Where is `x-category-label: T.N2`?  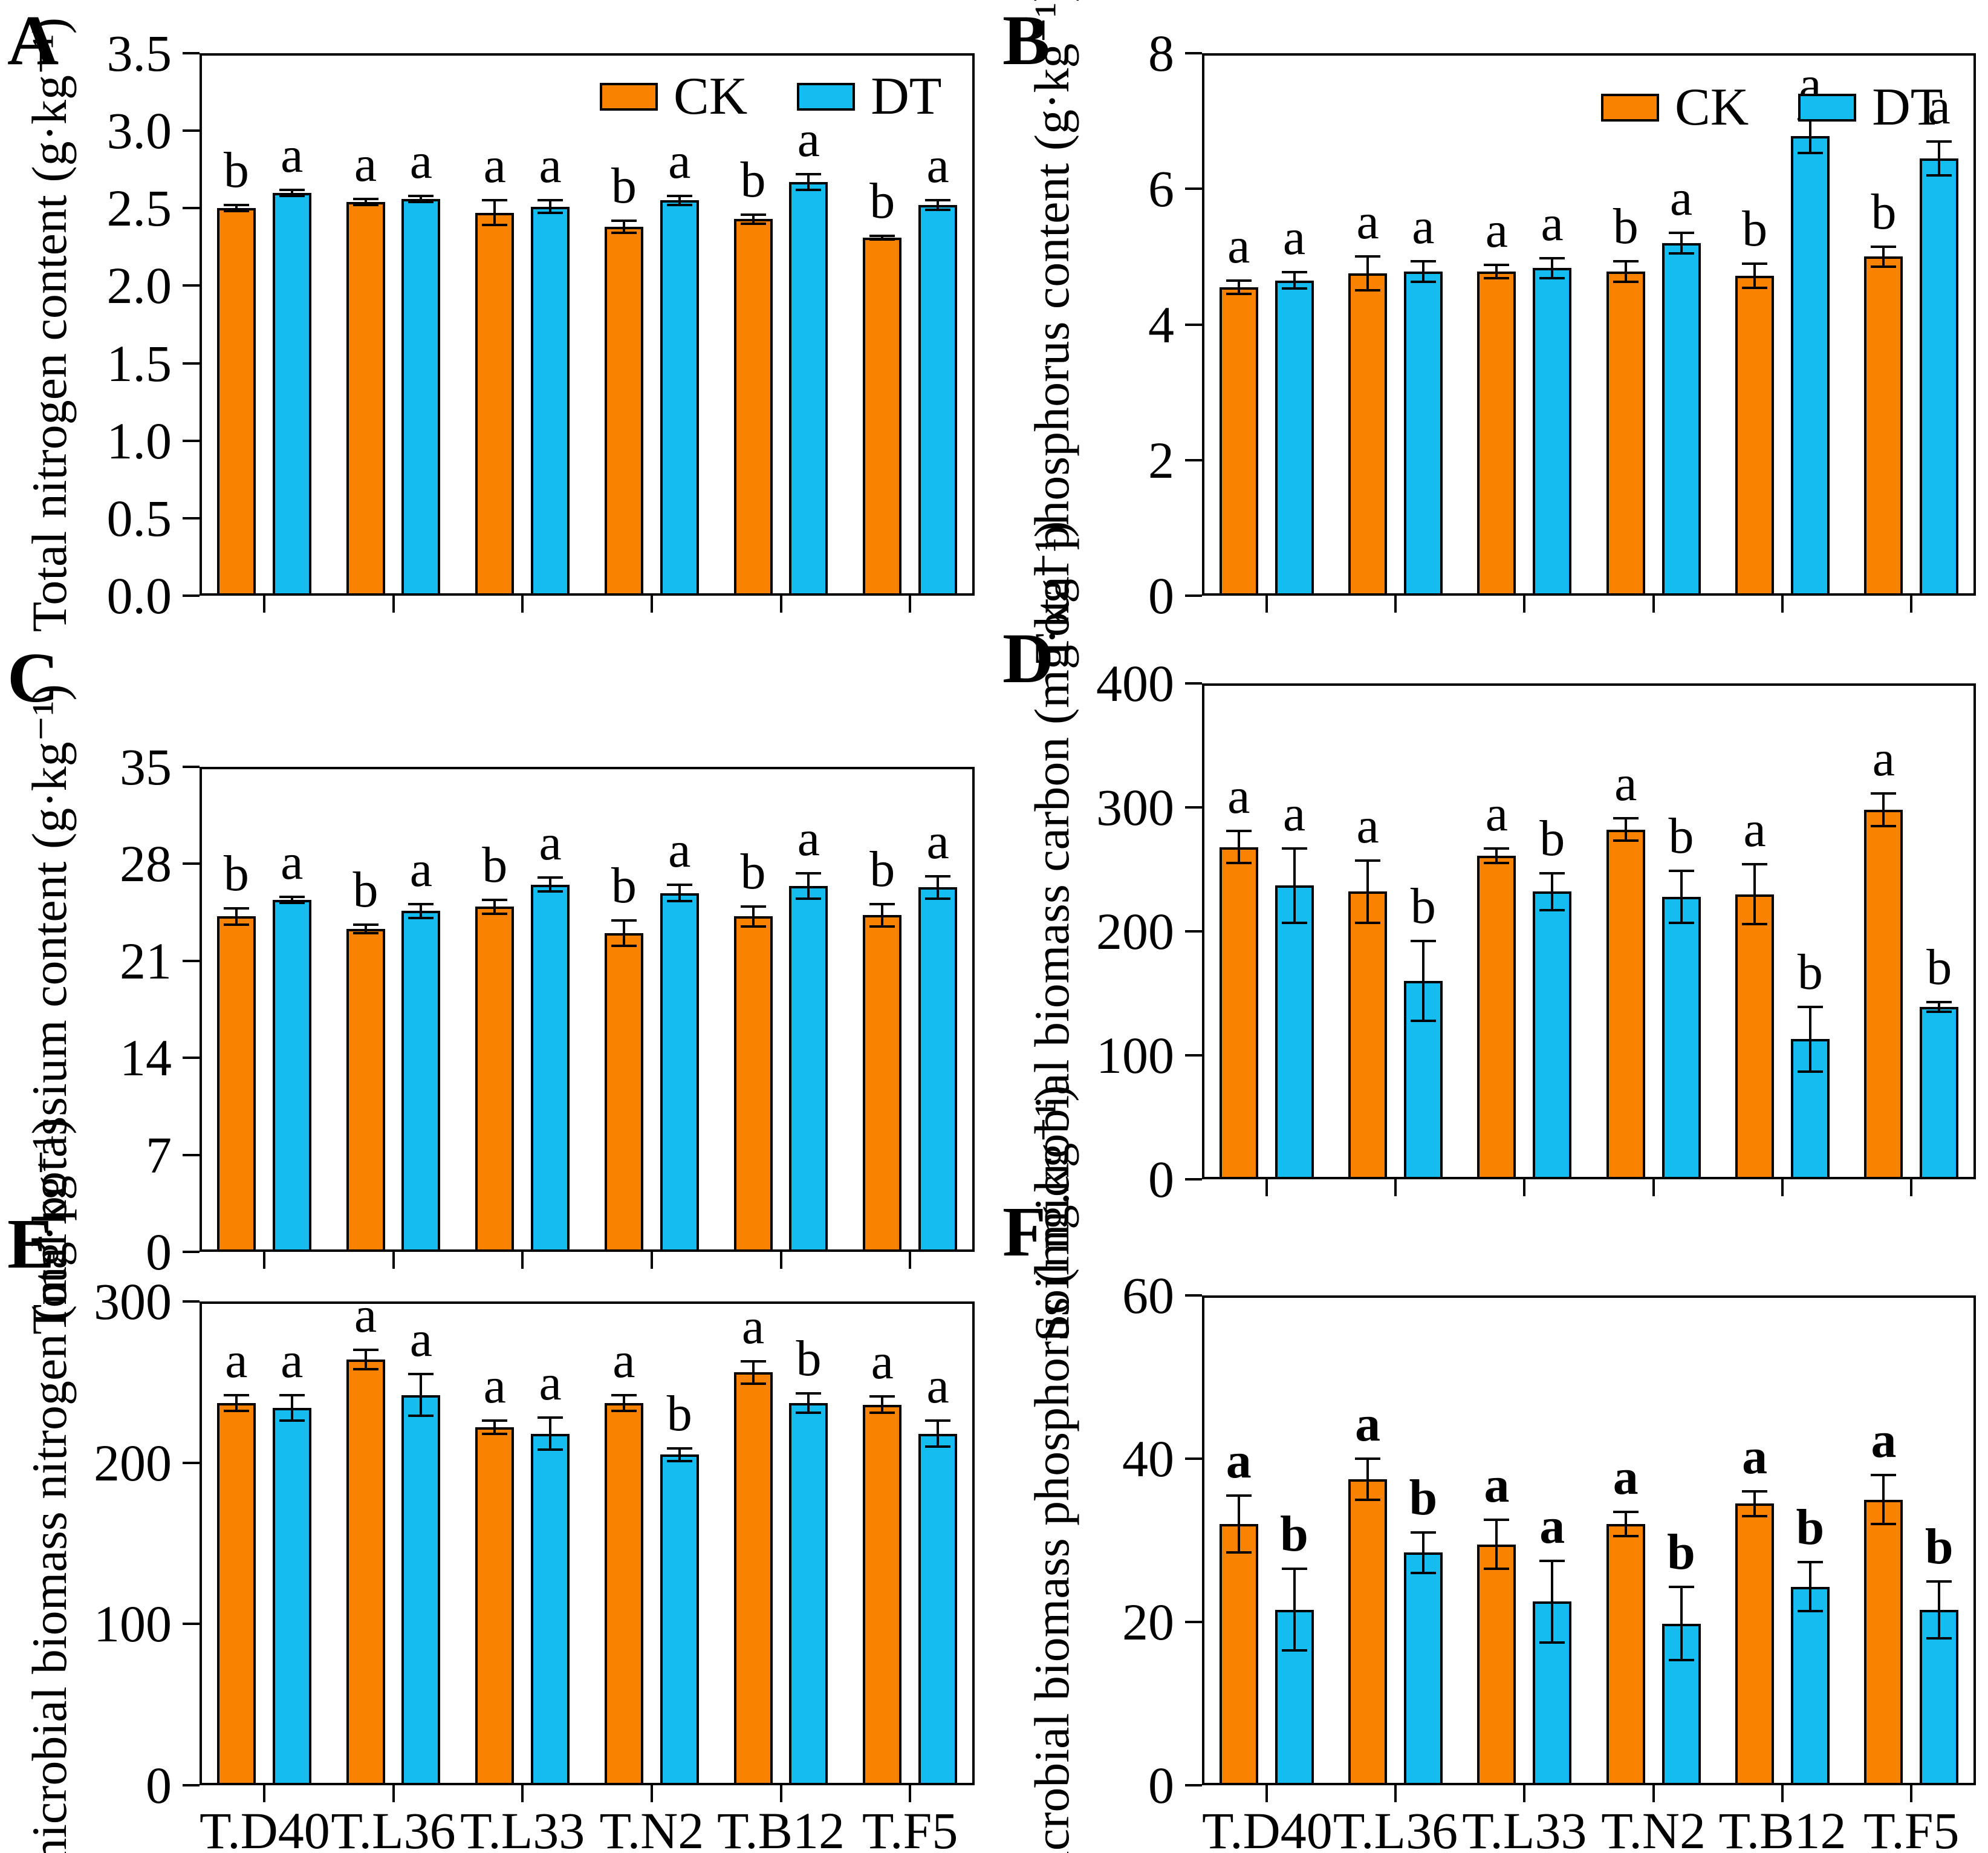 x-category-label: T.N2 is located at coordinates (651, 1828).